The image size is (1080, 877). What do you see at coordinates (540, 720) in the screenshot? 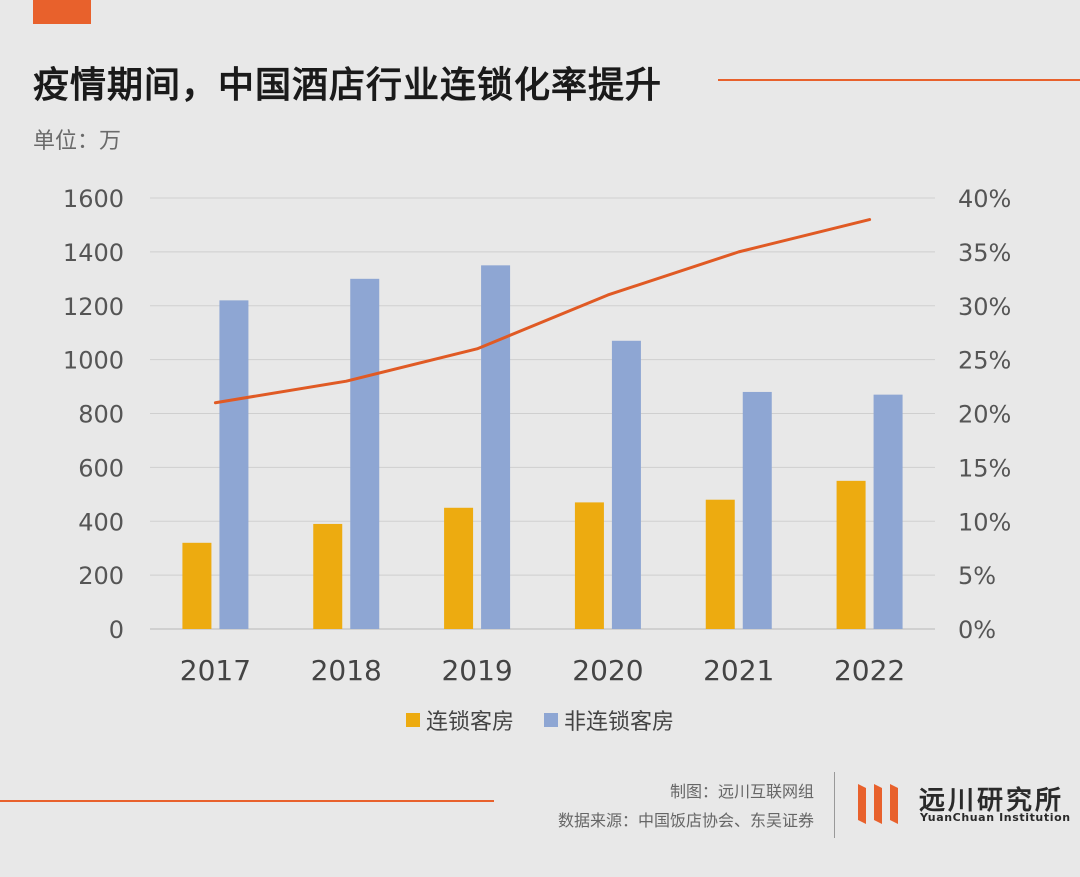
I see `legend: 连锁客房 非连锁客房` at bounding box center [540, 720].